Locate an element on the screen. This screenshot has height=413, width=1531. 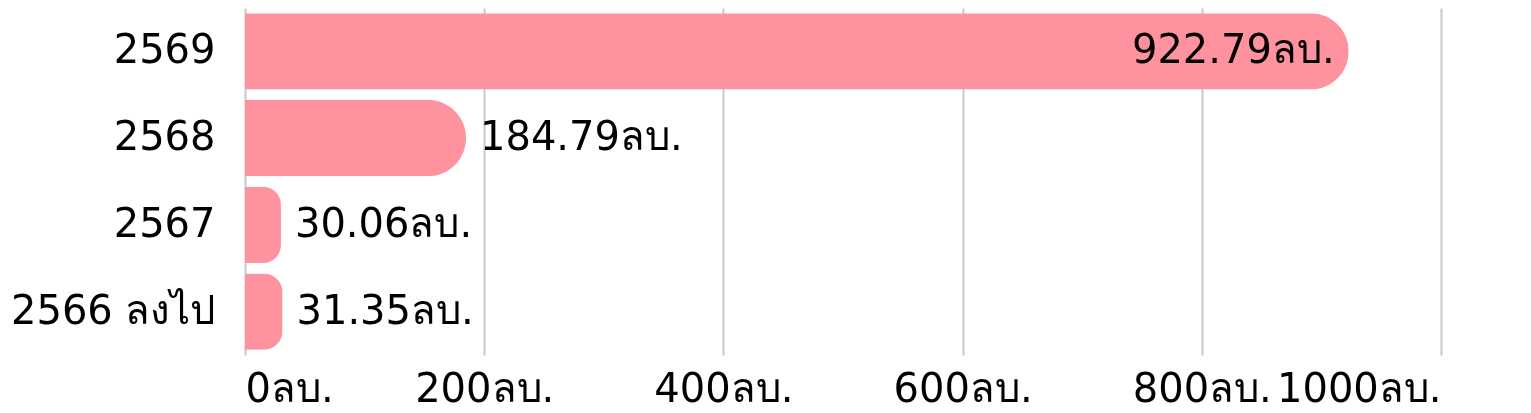
x-tick-label: 0ลบ. is located at coordinates (289, 387).